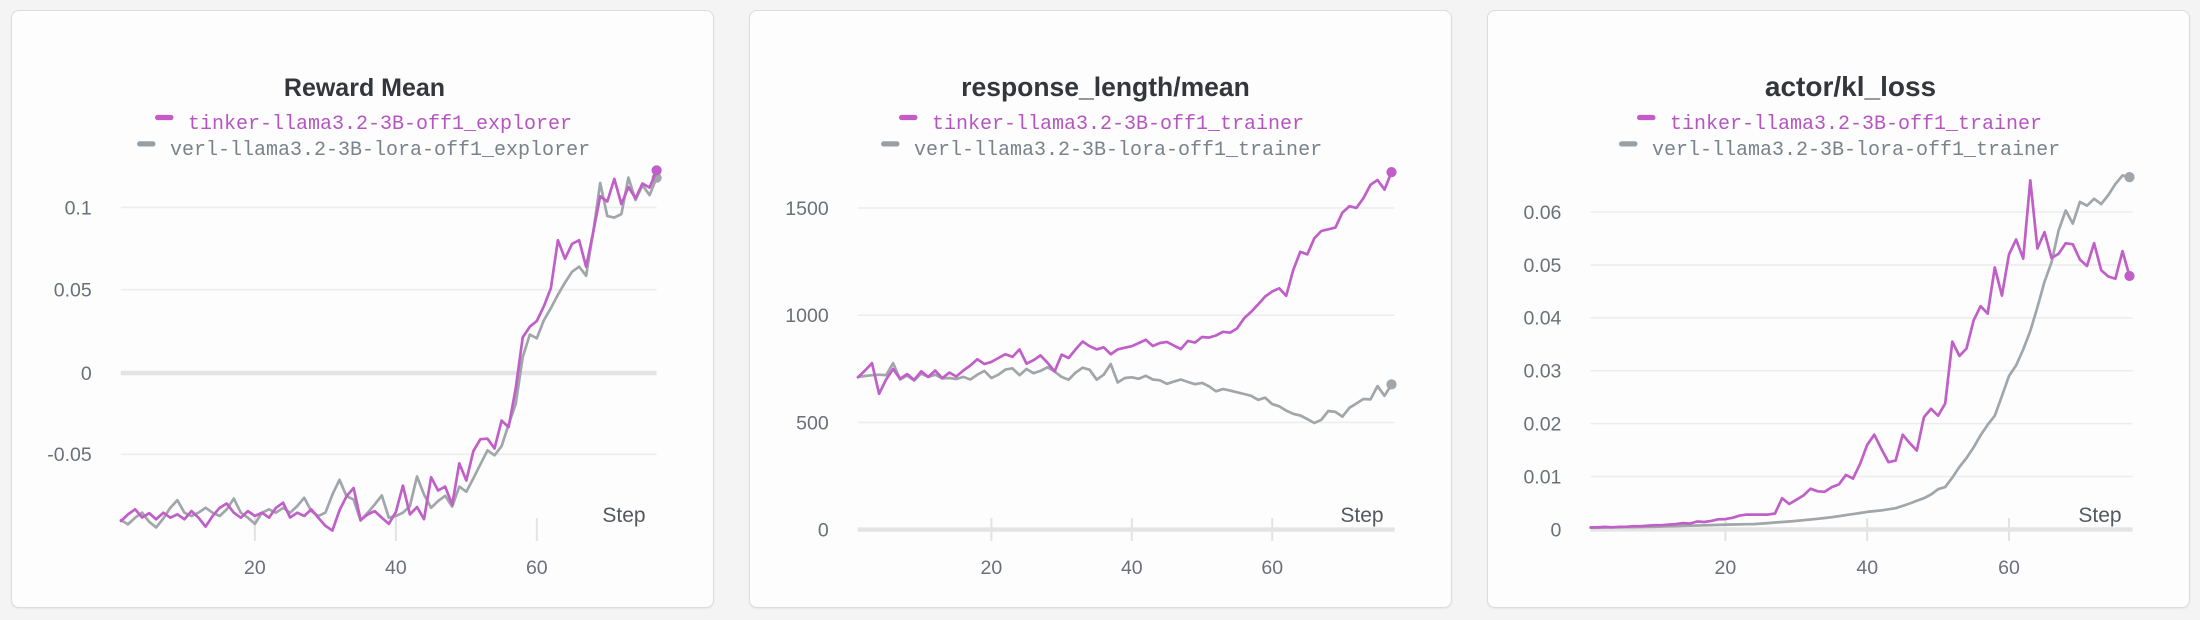 The height and width of the screenshot is (620, 2200). I want to click on svg-text: response_length/mean, so click(1105, 87).